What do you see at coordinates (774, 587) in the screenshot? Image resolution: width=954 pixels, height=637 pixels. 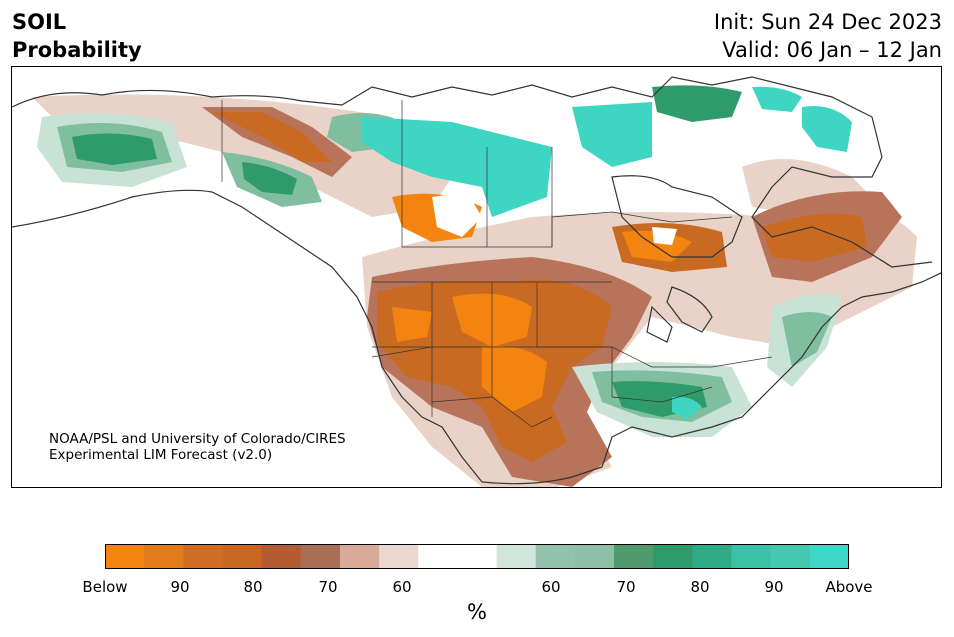 I see `colorbar-tick-above-90: 90` at bounding box center [774, 587].